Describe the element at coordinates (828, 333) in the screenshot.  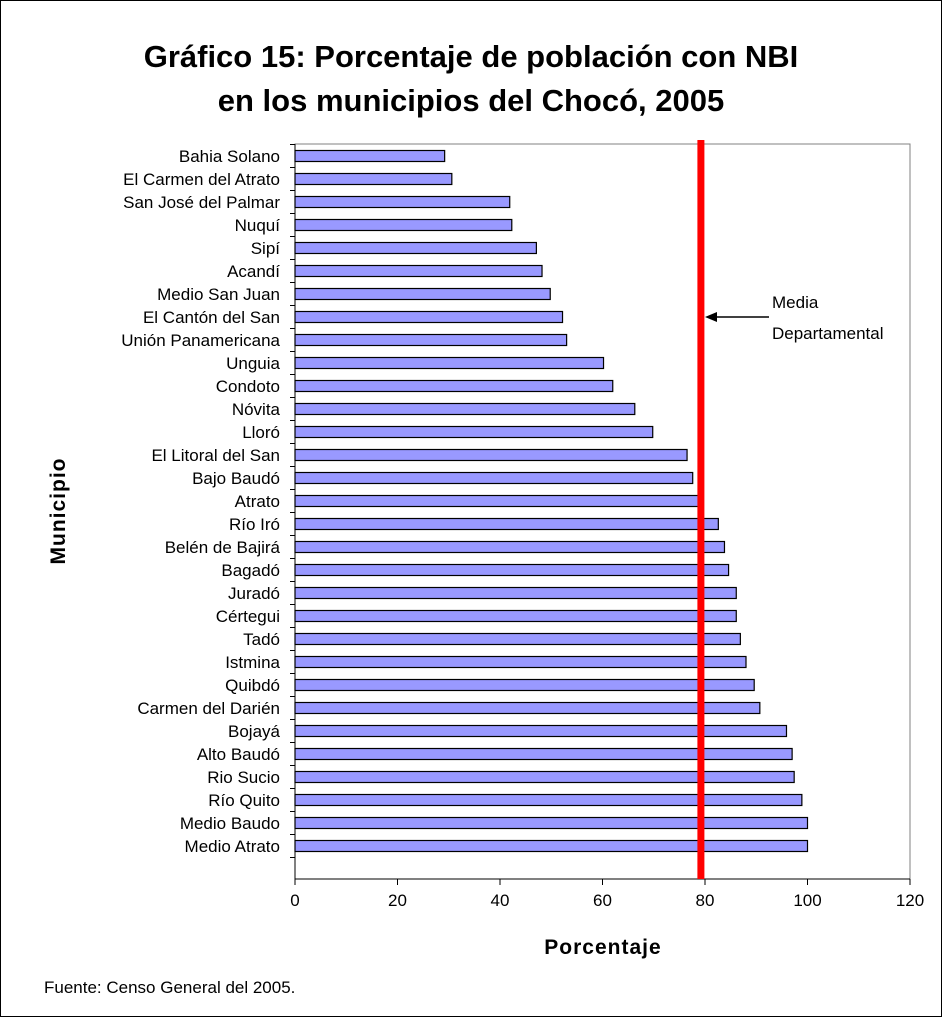
I see `mean-annotation-line-2: Departamental` at that location.